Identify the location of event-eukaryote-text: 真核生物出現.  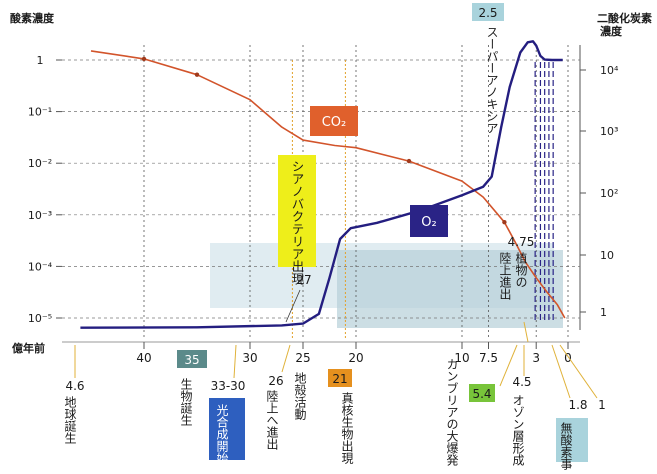
(347, 428).